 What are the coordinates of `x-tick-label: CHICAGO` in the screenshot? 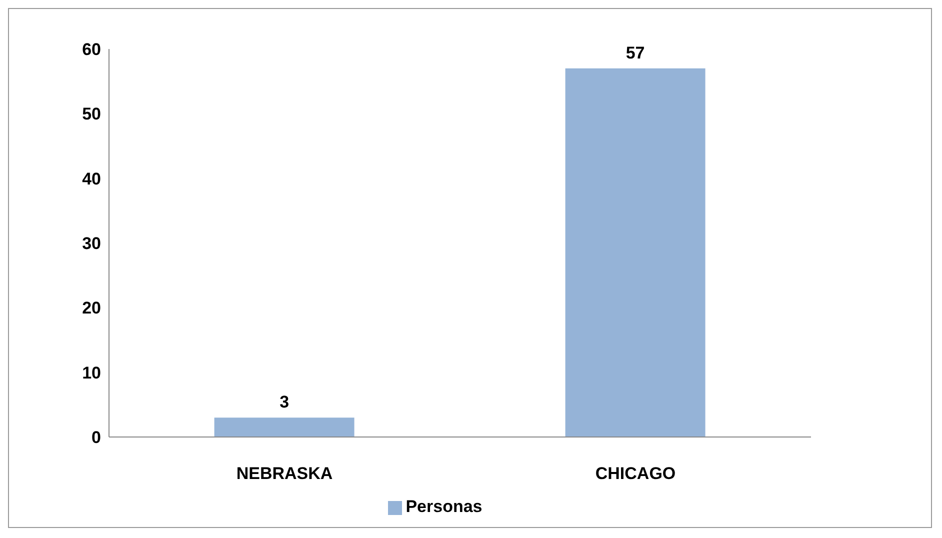 It's located at (635, 474).